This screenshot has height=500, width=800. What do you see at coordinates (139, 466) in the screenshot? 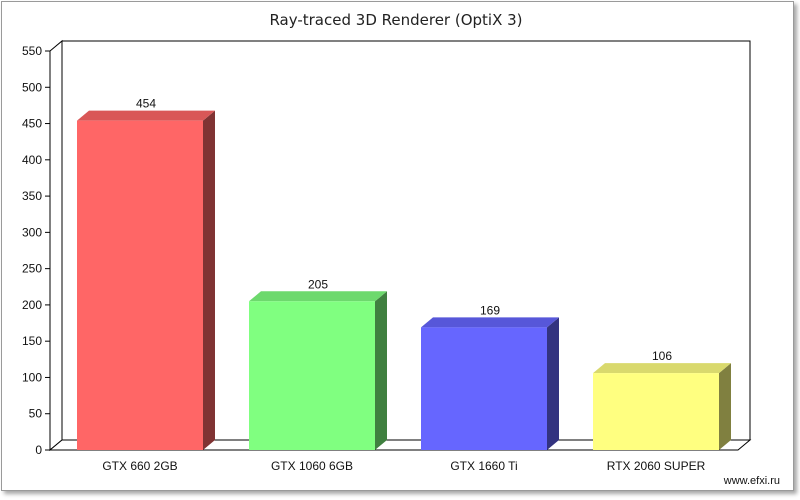
I see `x-tick-label: GTX 660 2GB` at bounding box center [139, 466].